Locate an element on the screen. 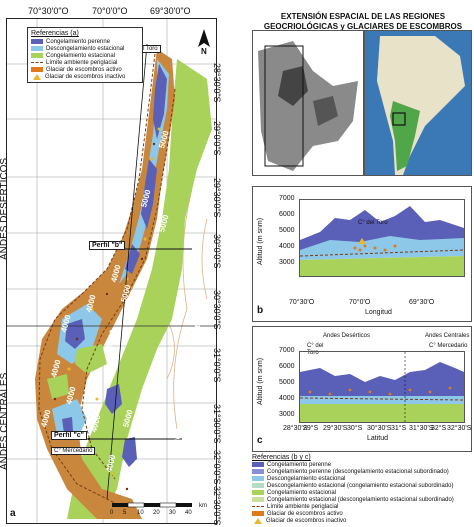 Image resolution: width=474 pixels, height=527 pixels. panel-b-ytick: 7000 is located at coordinates (287, 198).